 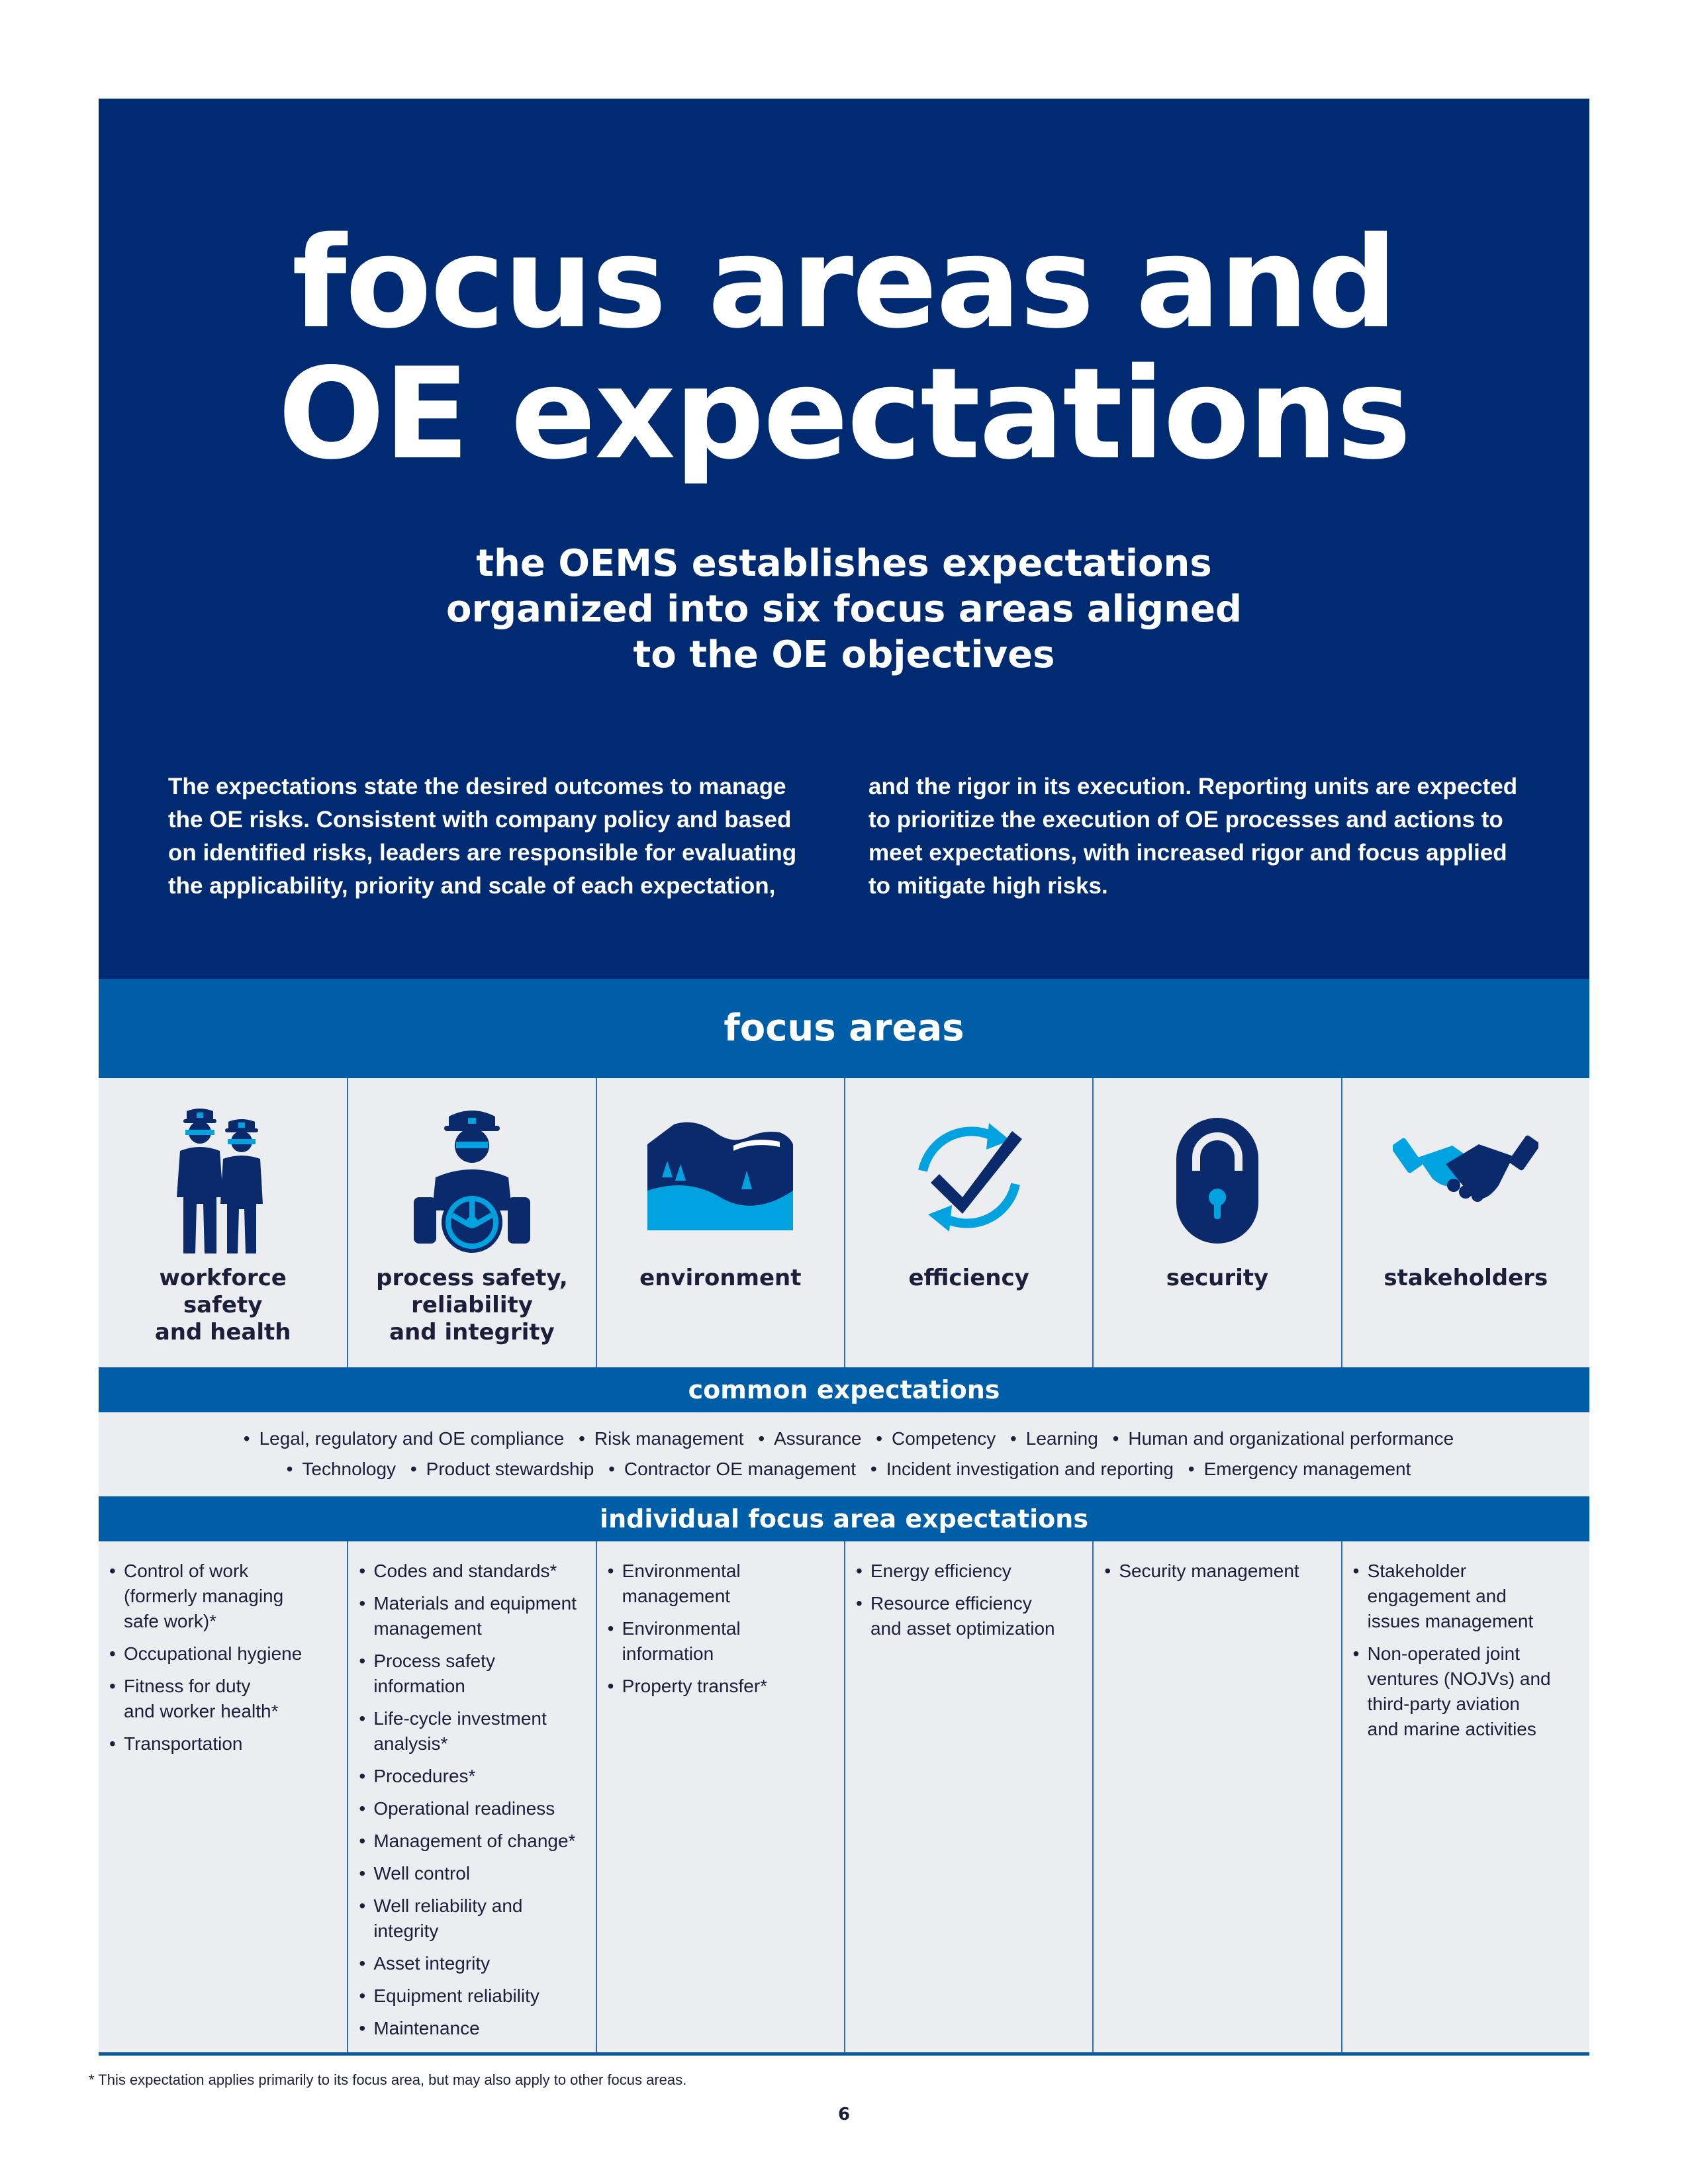 What do you see at coordinates (844, 609) in the screenshot?
I see `subtitle-line-2: organized into six focus areas aligned` at bounding box center [844, 609].